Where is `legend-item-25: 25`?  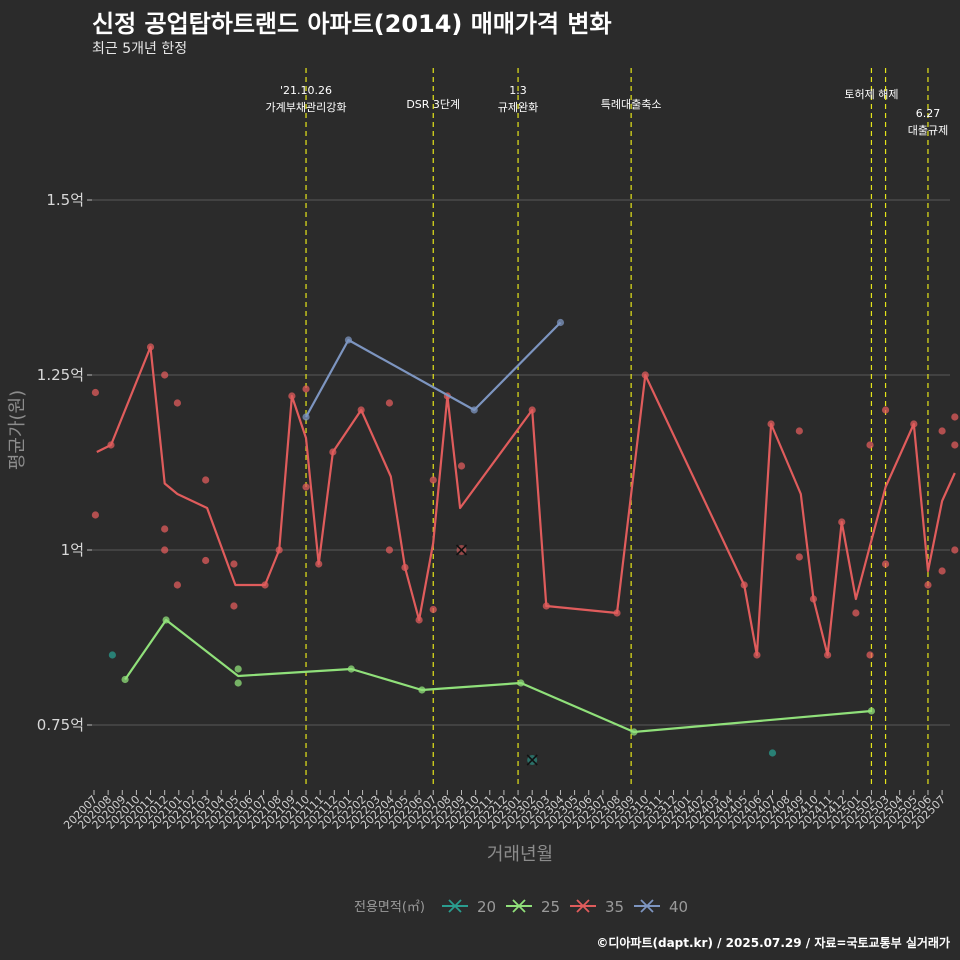 legend-item-25: 25 is located at coordinates (533, 907).